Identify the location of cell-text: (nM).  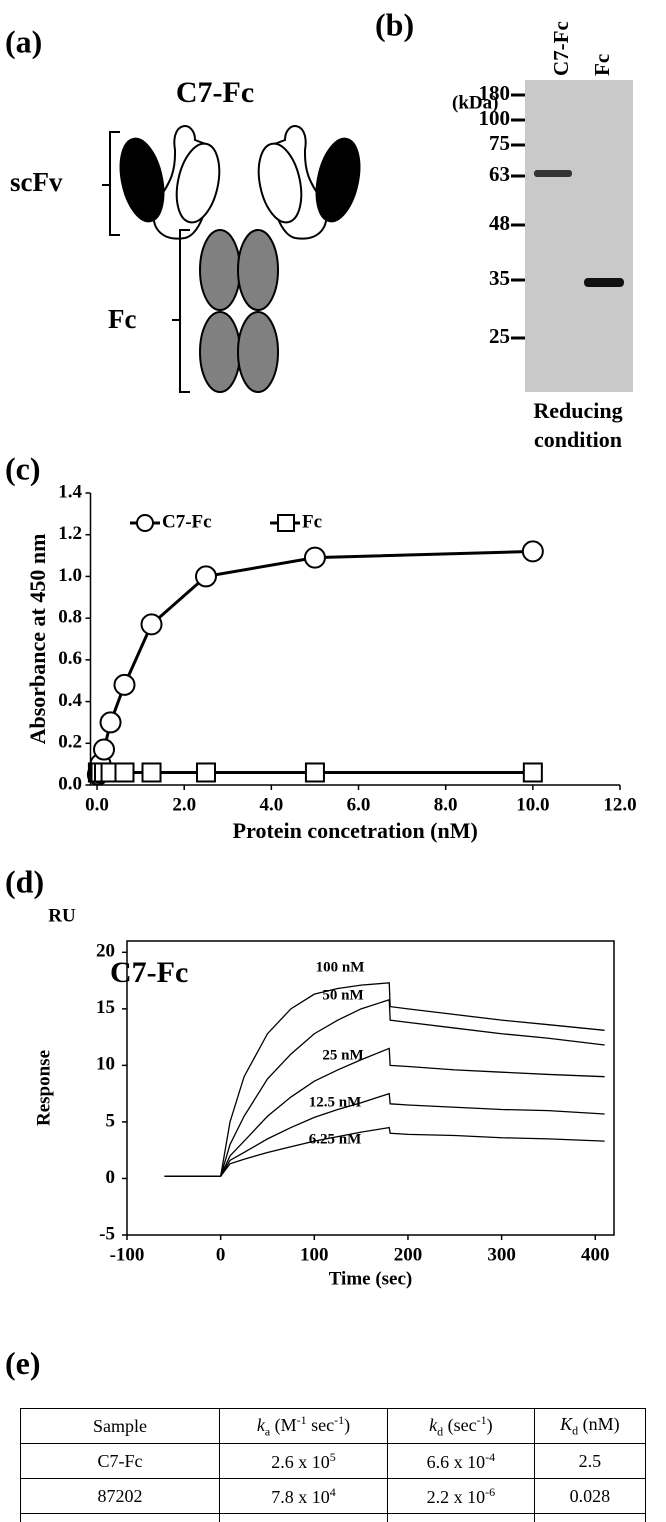
(599, 1423).